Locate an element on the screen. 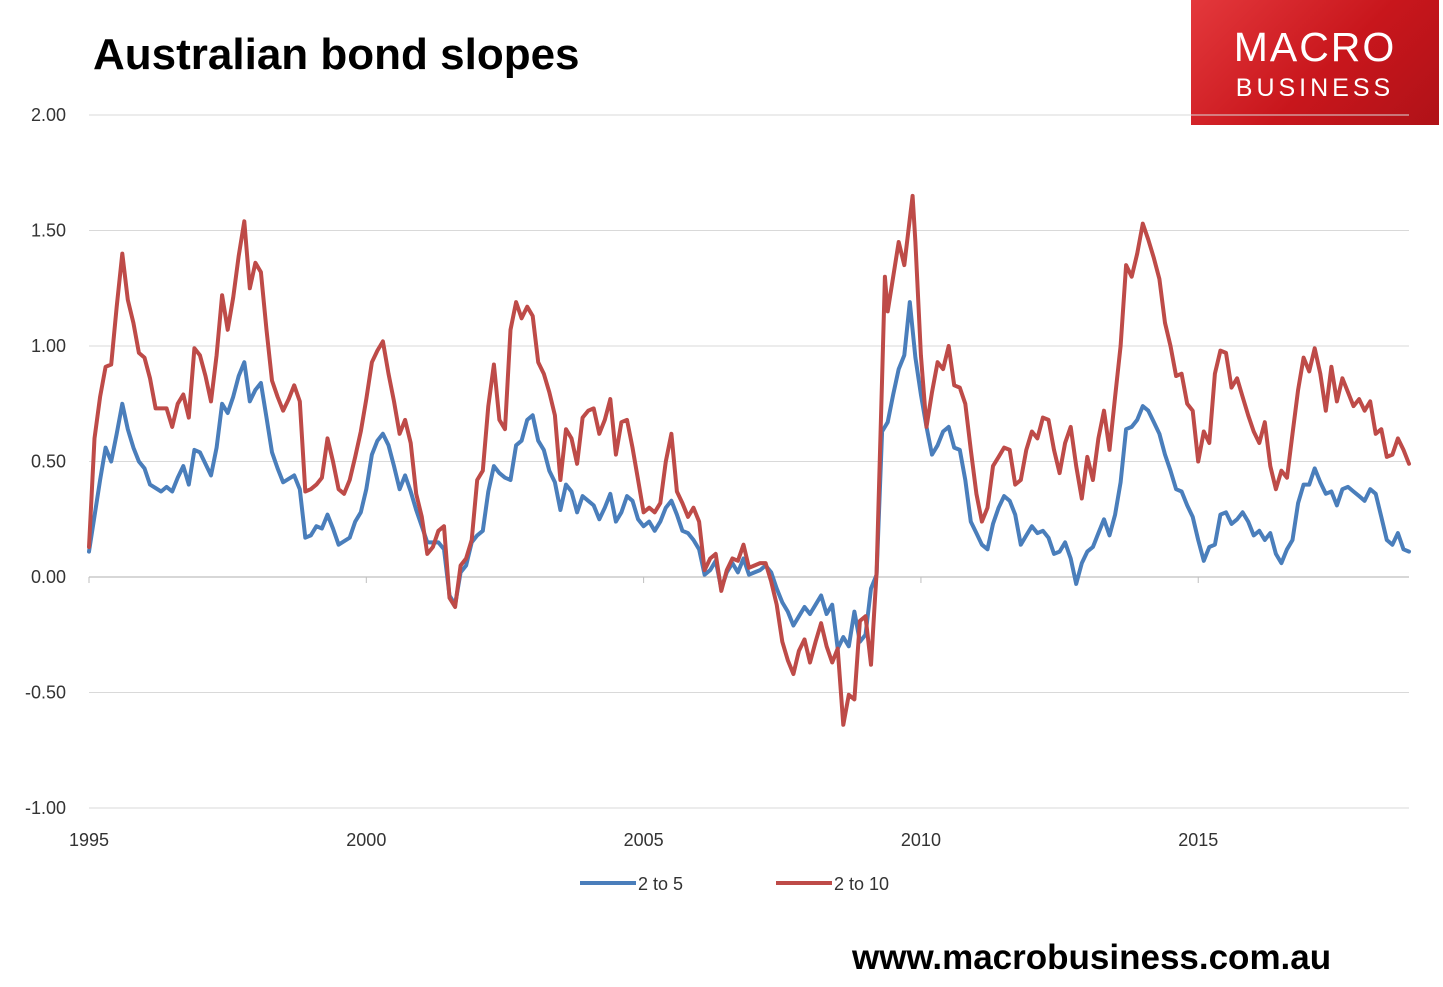 The image size is (1443, 987). x-tick-label: 1995 is located at coordinates (89, 840).